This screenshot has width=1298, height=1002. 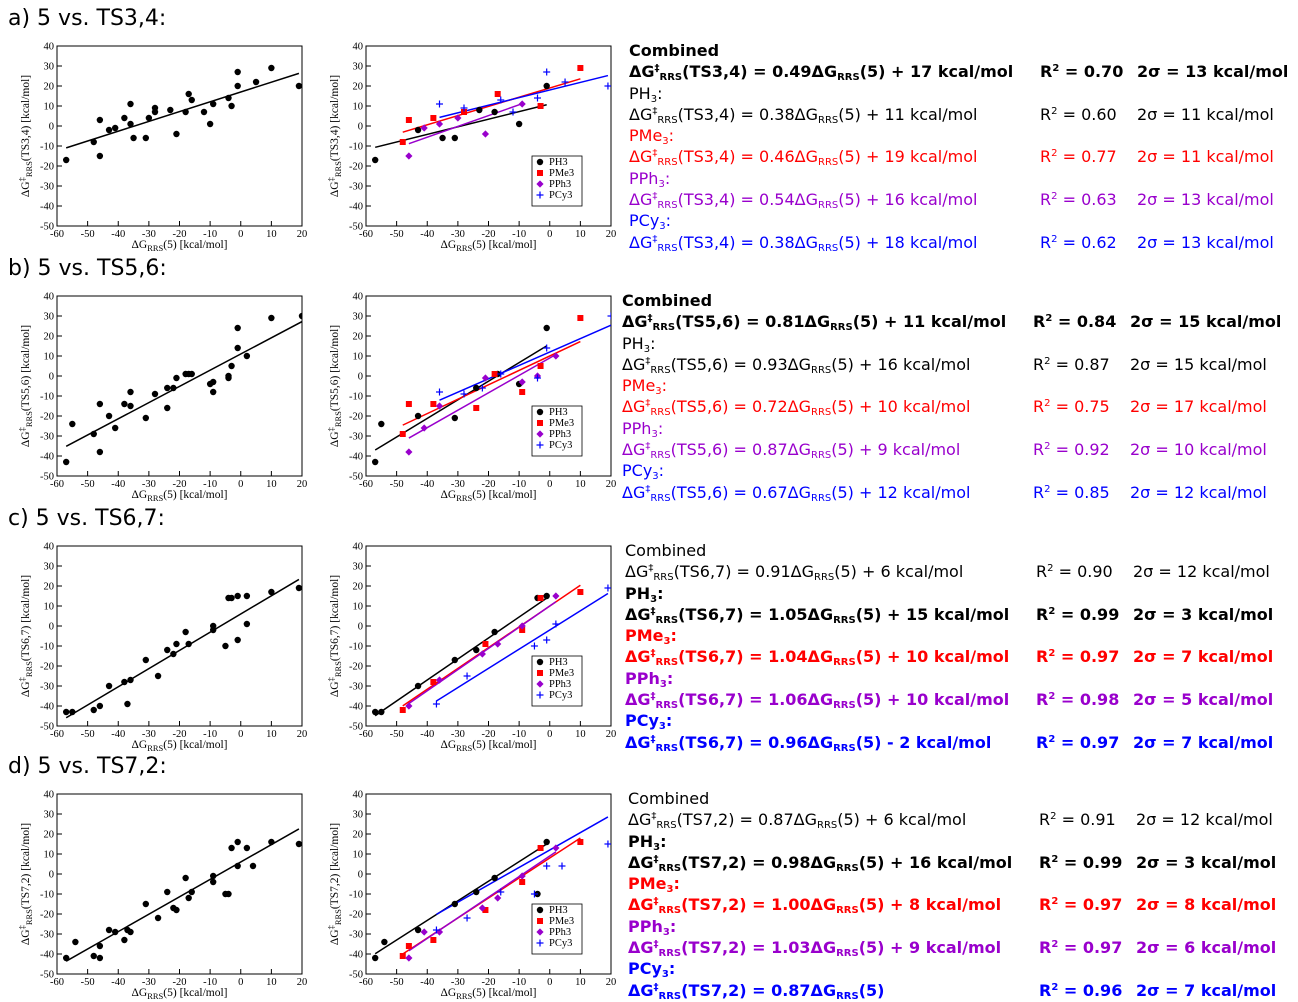 What do you see at coordinates (25, 636) in the screenshot?
I see `y-axis-label: ΔG‡RRS(TS6,7) [kcal/mol]` at bounding box center [25, 636].